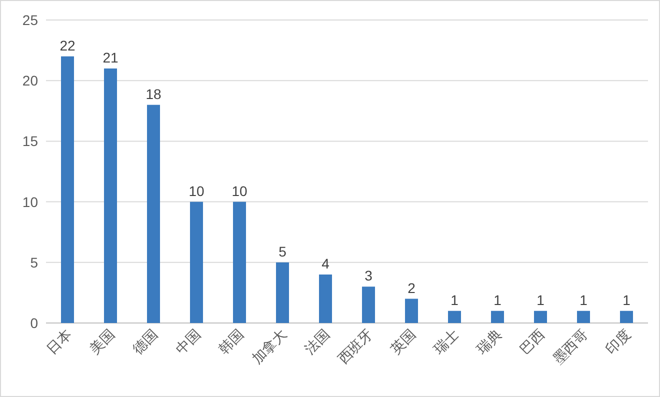  I want to click on x-tick-label: 日本, so click(59, 341).